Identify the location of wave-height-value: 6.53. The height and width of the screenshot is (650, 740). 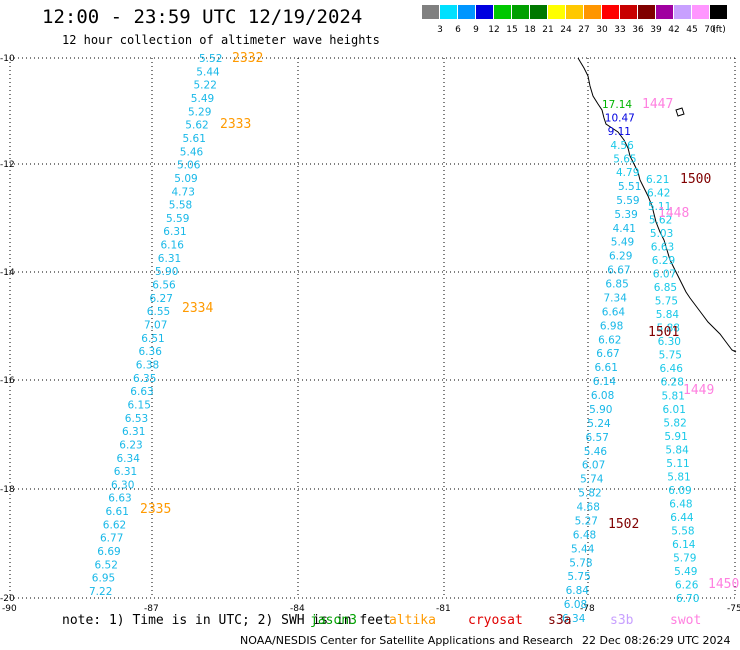
(136, 419).